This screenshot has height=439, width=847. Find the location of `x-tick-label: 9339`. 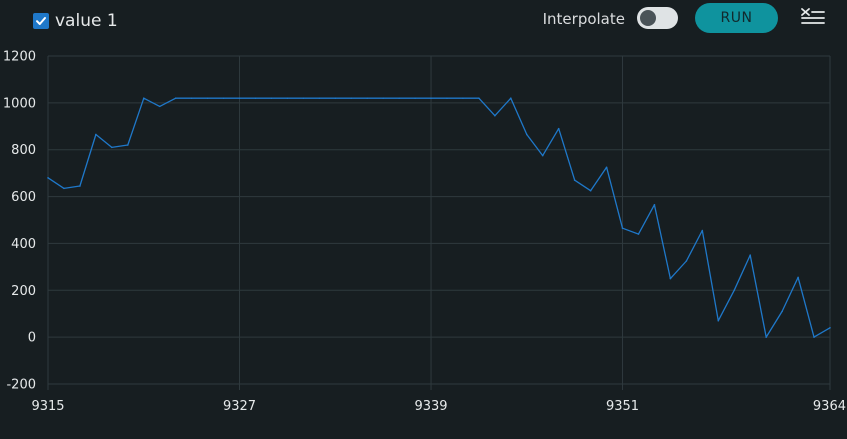

x-tick-label: 9339 is located at coordinates (430, 406).